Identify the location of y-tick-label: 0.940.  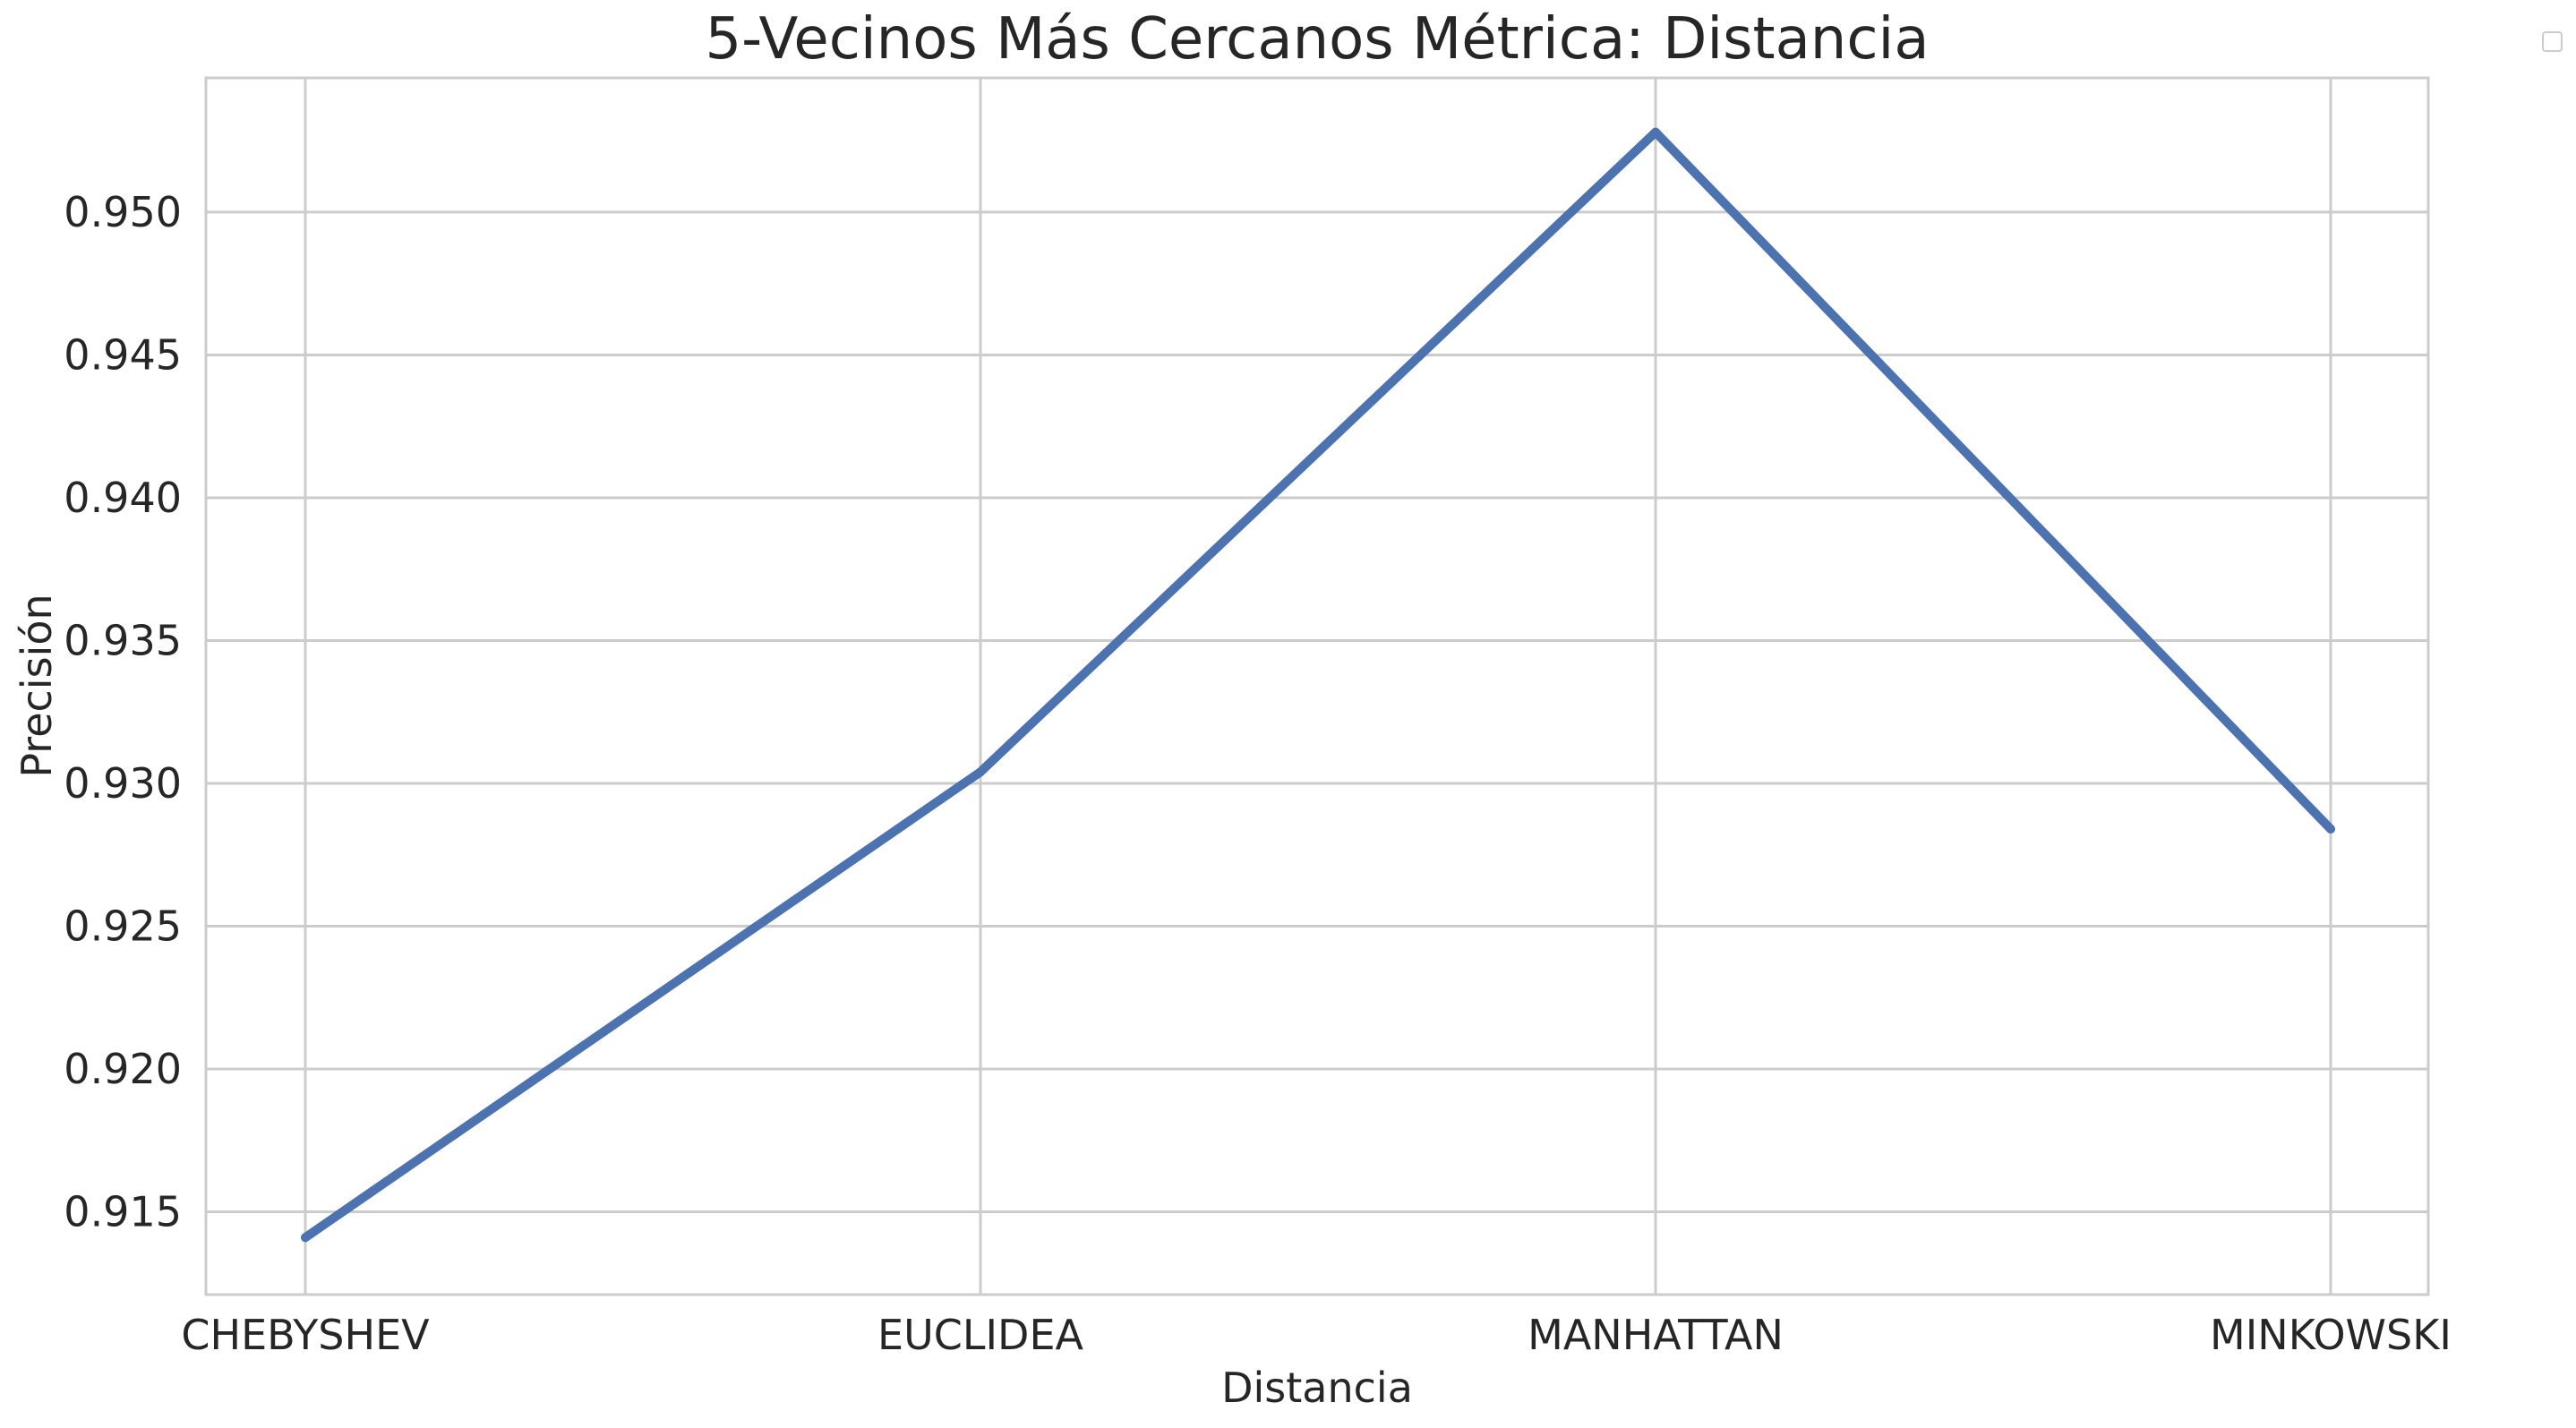
(123, 498).